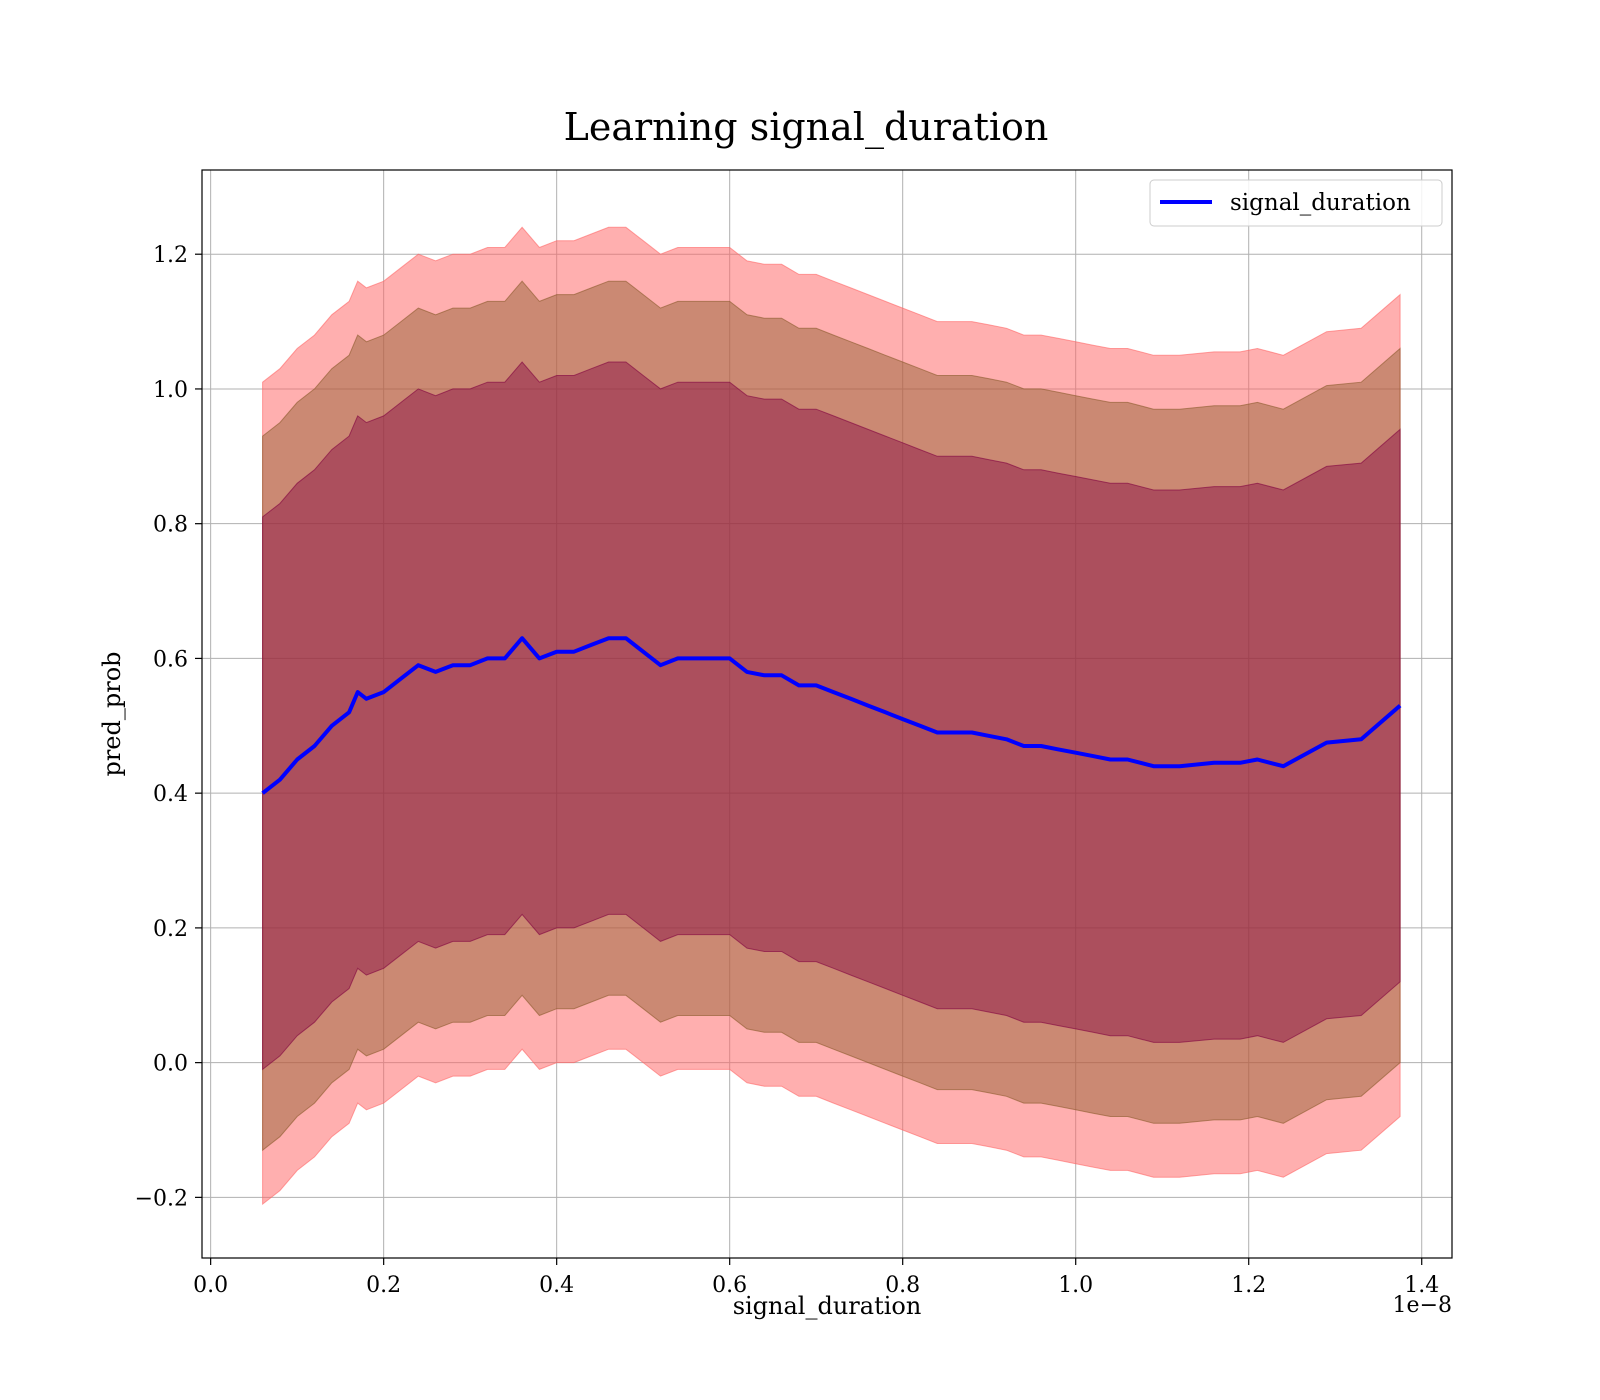 Image resolution: width=1600 pixels, height=1400 pixels. Describe the element at coordinates (168, 727) in the screenshot. I see `y-ticks: −0.2 0.0 0.2 0.4 0.6 0.8 1.0 1.2` at that location.